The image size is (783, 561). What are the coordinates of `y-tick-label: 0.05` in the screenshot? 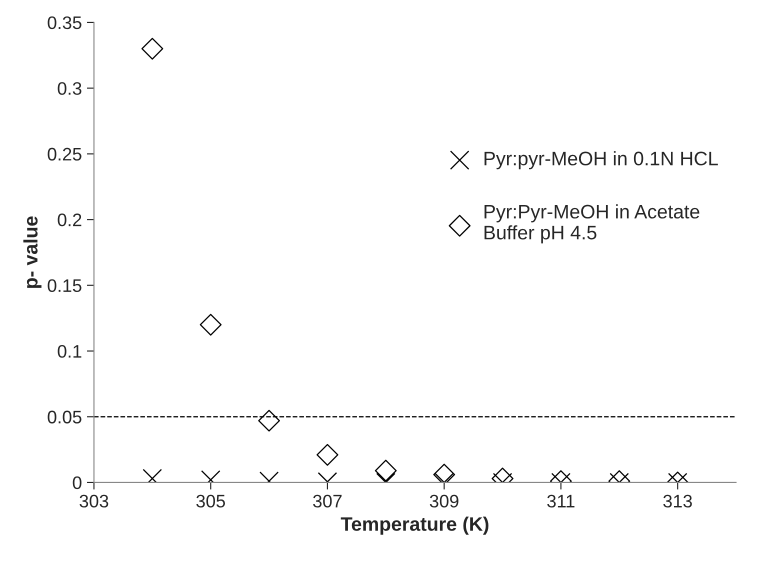 It's located at (65, 417).